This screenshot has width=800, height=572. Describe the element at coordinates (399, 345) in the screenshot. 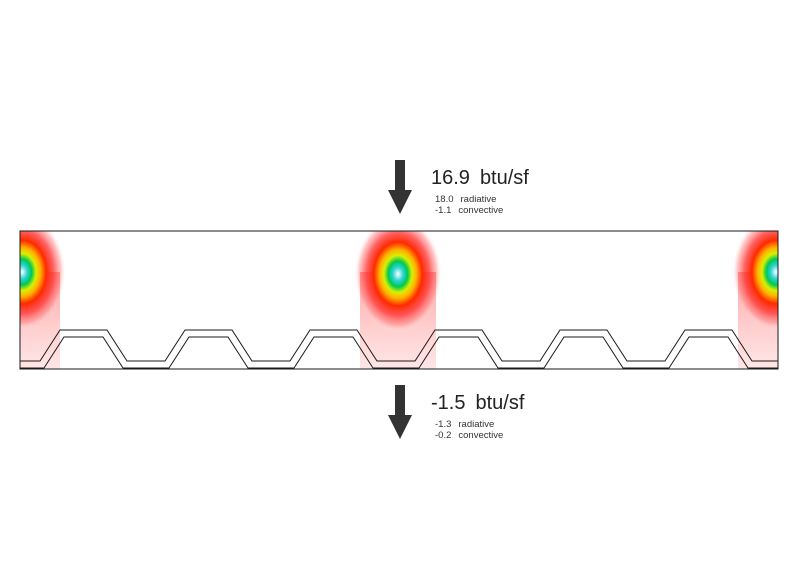

I see `deck-top-line` at that location.